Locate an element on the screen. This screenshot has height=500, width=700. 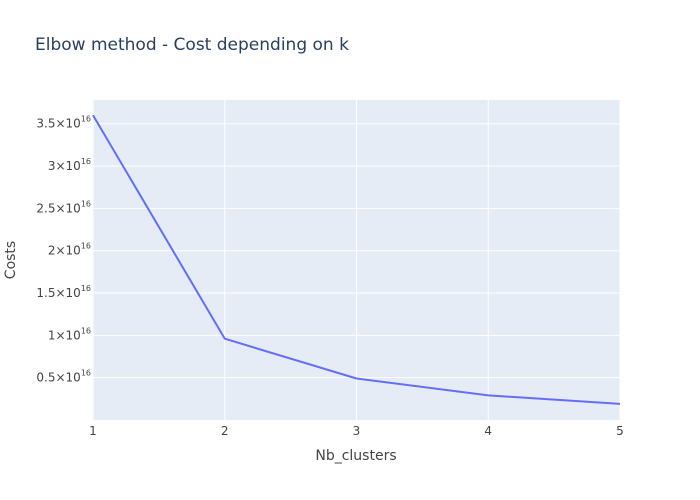
y-tick-label: 1×10¹⁶ is located at coordinates (69, 334).